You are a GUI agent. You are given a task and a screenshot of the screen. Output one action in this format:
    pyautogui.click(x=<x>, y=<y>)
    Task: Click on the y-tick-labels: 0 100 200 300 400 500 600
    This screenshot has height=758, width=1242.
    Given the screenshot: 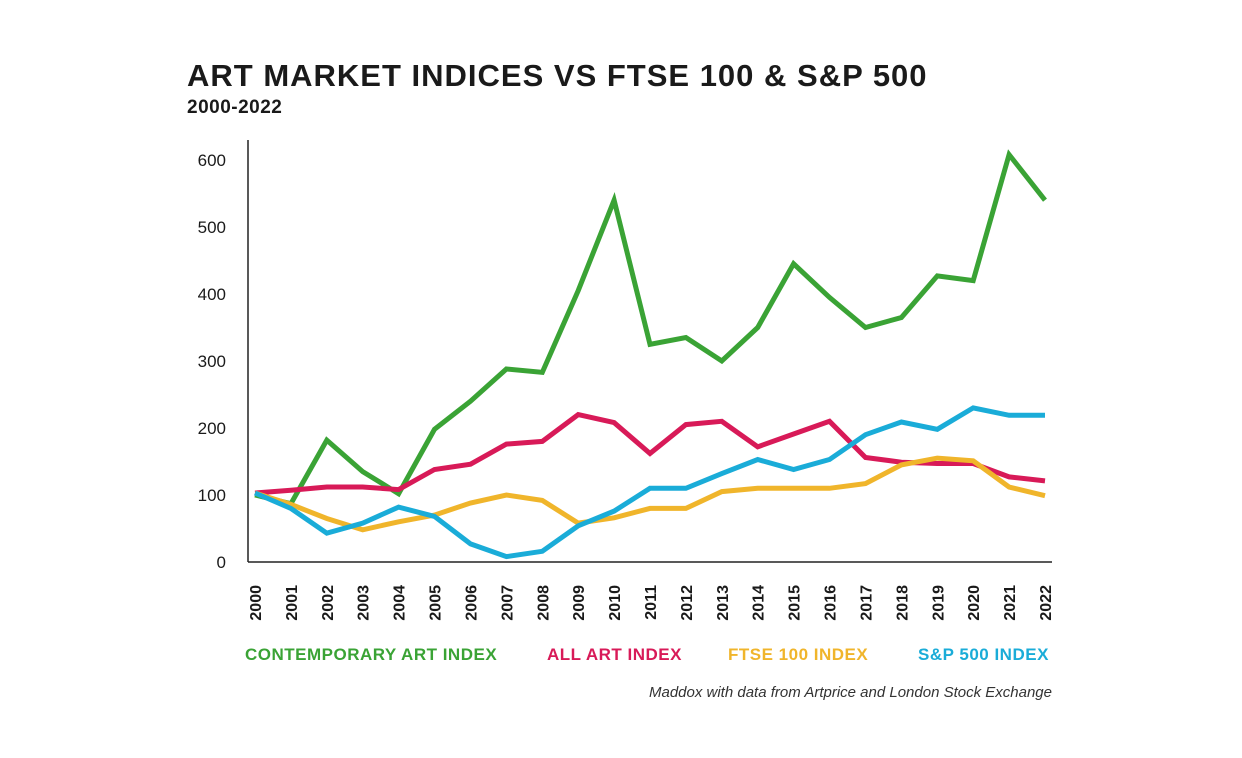 What is the action you would take?
    pyautogui.click(x=212, y=361)
    